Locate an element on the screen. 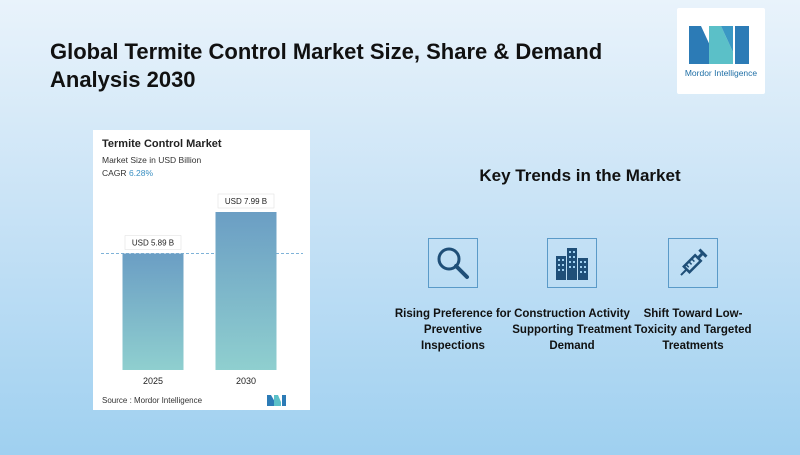 Image resolution: width=800 pixels, height=455 pixels. category-label: 2030 is located at coordinates (246, 381).